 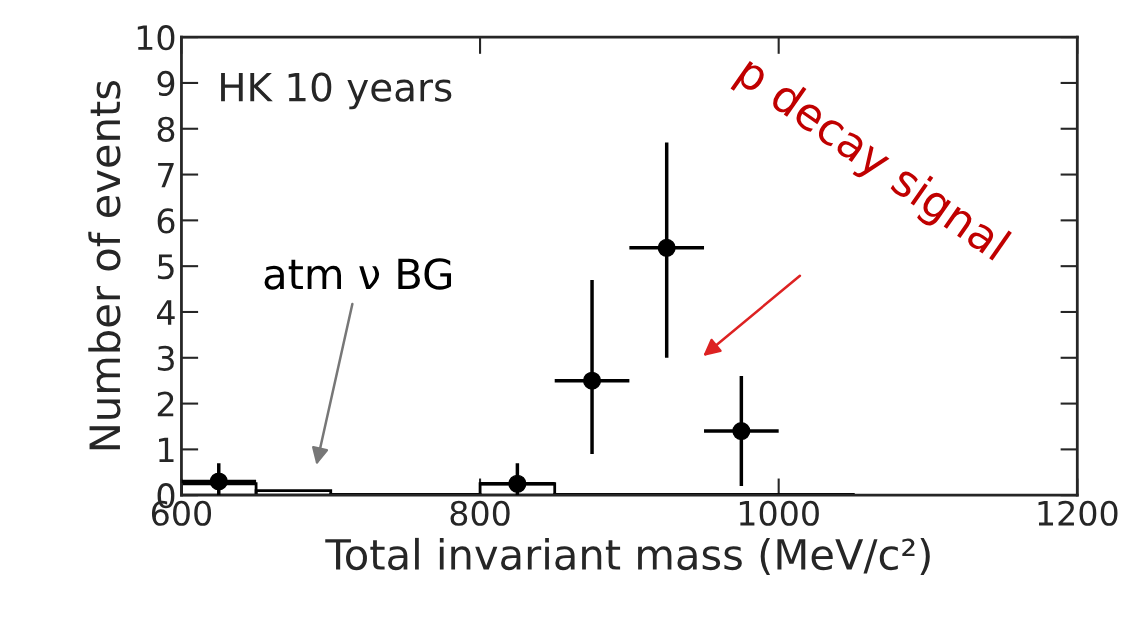 What do you see at coordinates (165, 358) in the screenshot?
I see `y-tick-label: 3` at bounding box center [165, 358].